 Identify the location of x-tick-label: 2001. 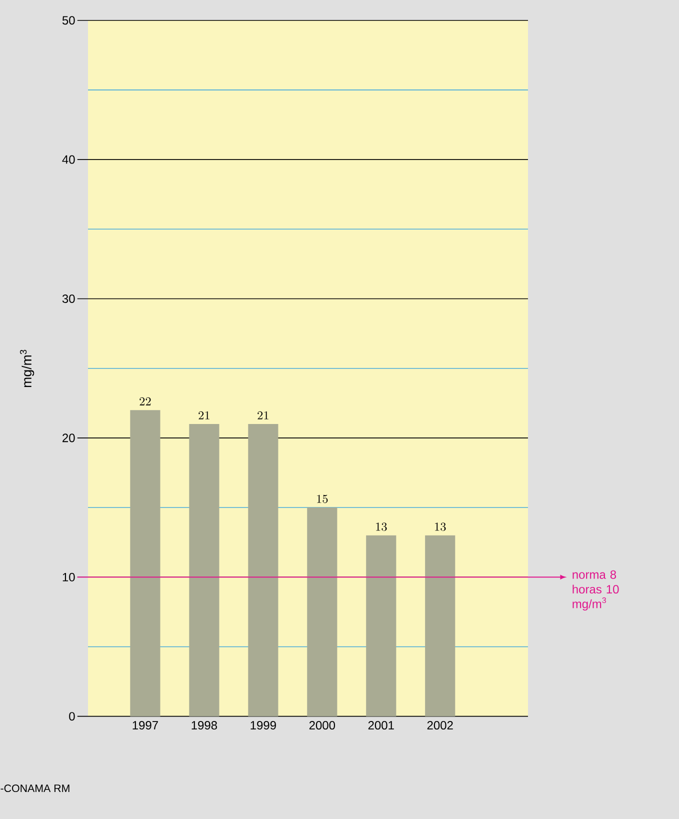
(381, 725).